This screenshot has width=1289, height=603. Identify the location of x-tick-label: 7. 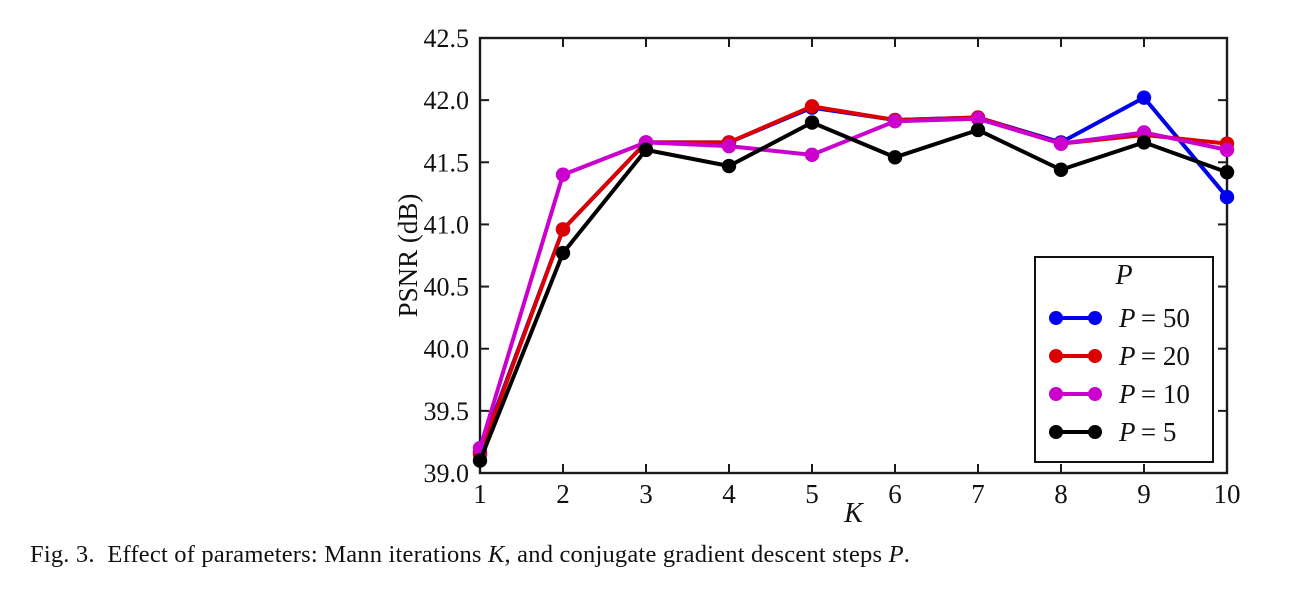
(978, 494).